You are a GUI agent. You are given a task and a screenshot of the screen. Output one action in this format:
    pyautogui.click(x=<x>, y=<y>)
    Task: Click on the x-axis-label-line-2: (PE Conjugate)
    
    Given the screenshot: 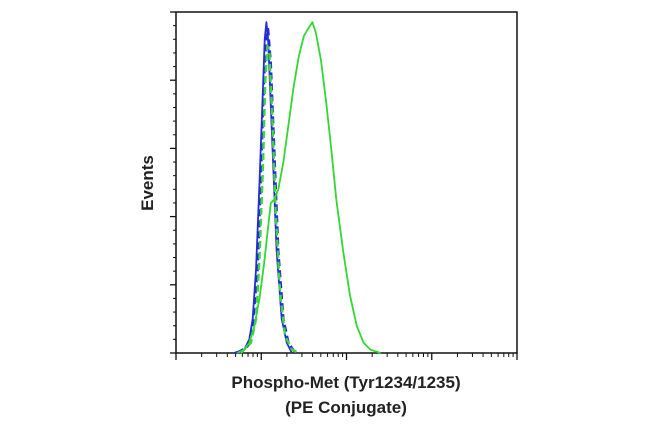 What is the action you would take?
    pyautogui.click(x=346, y=407)
    